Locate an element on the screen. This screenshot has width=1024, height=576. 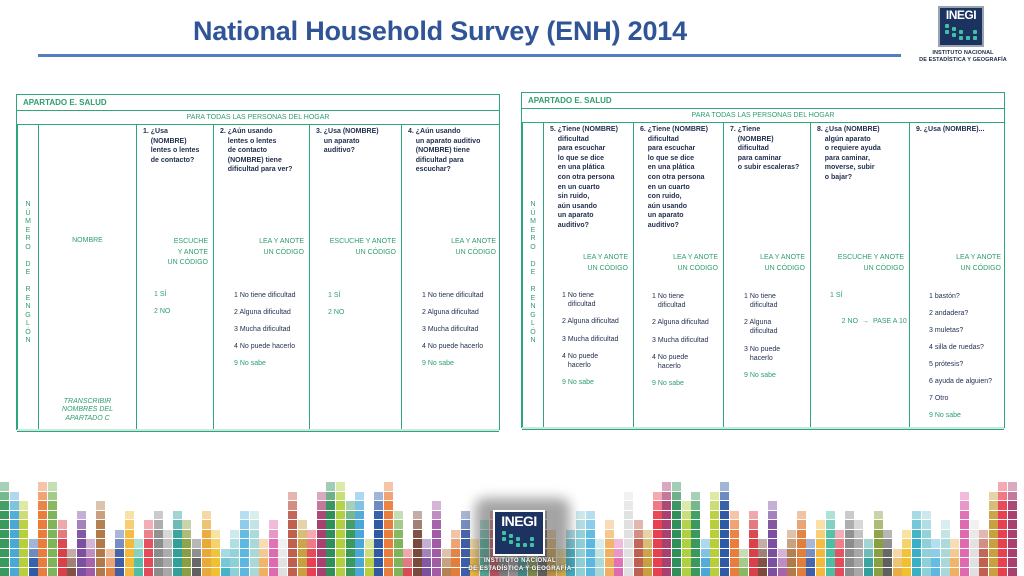
option-2-no: 2 NO → PASE A 10 is located at coordinates (868, 321).